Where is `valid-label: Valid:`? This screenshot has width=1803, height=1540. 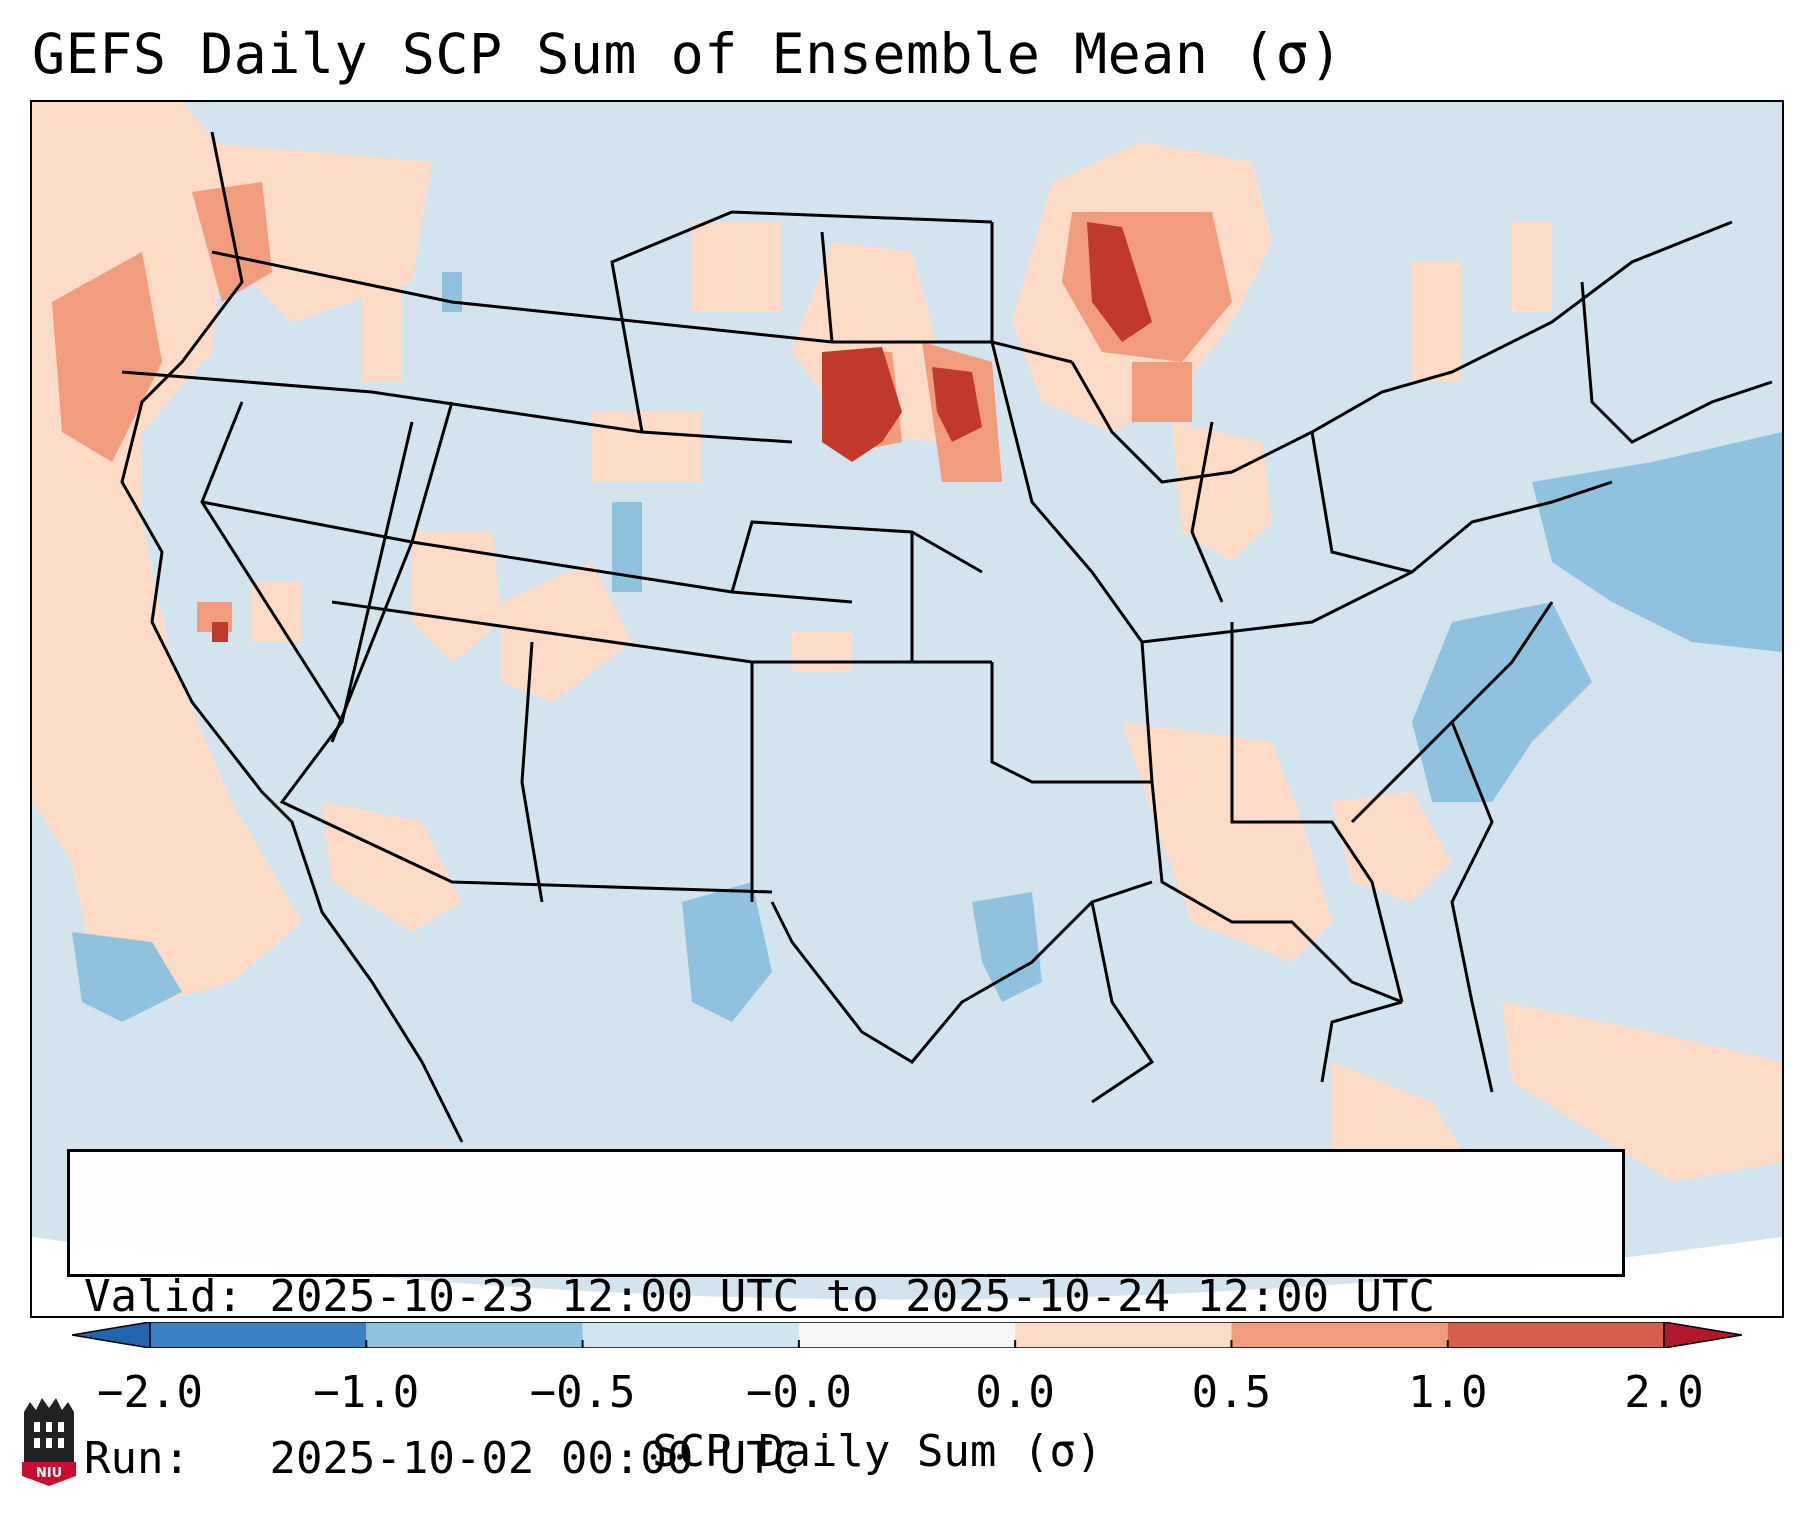 valid-label: Valid: is located at coordinates (163, 1296).